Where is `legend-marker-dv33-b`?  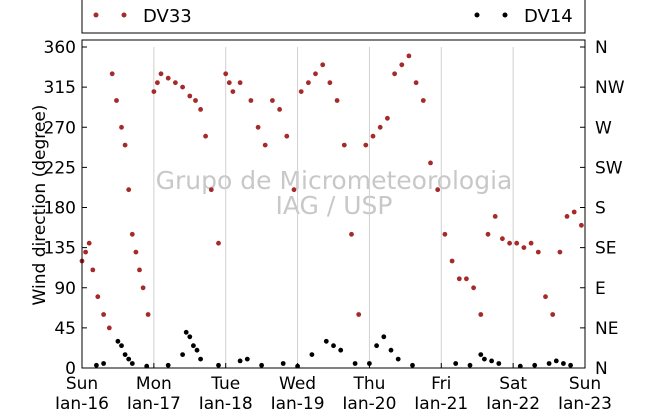 legend-marker-dv33-b is located at coordinates (124, 15).